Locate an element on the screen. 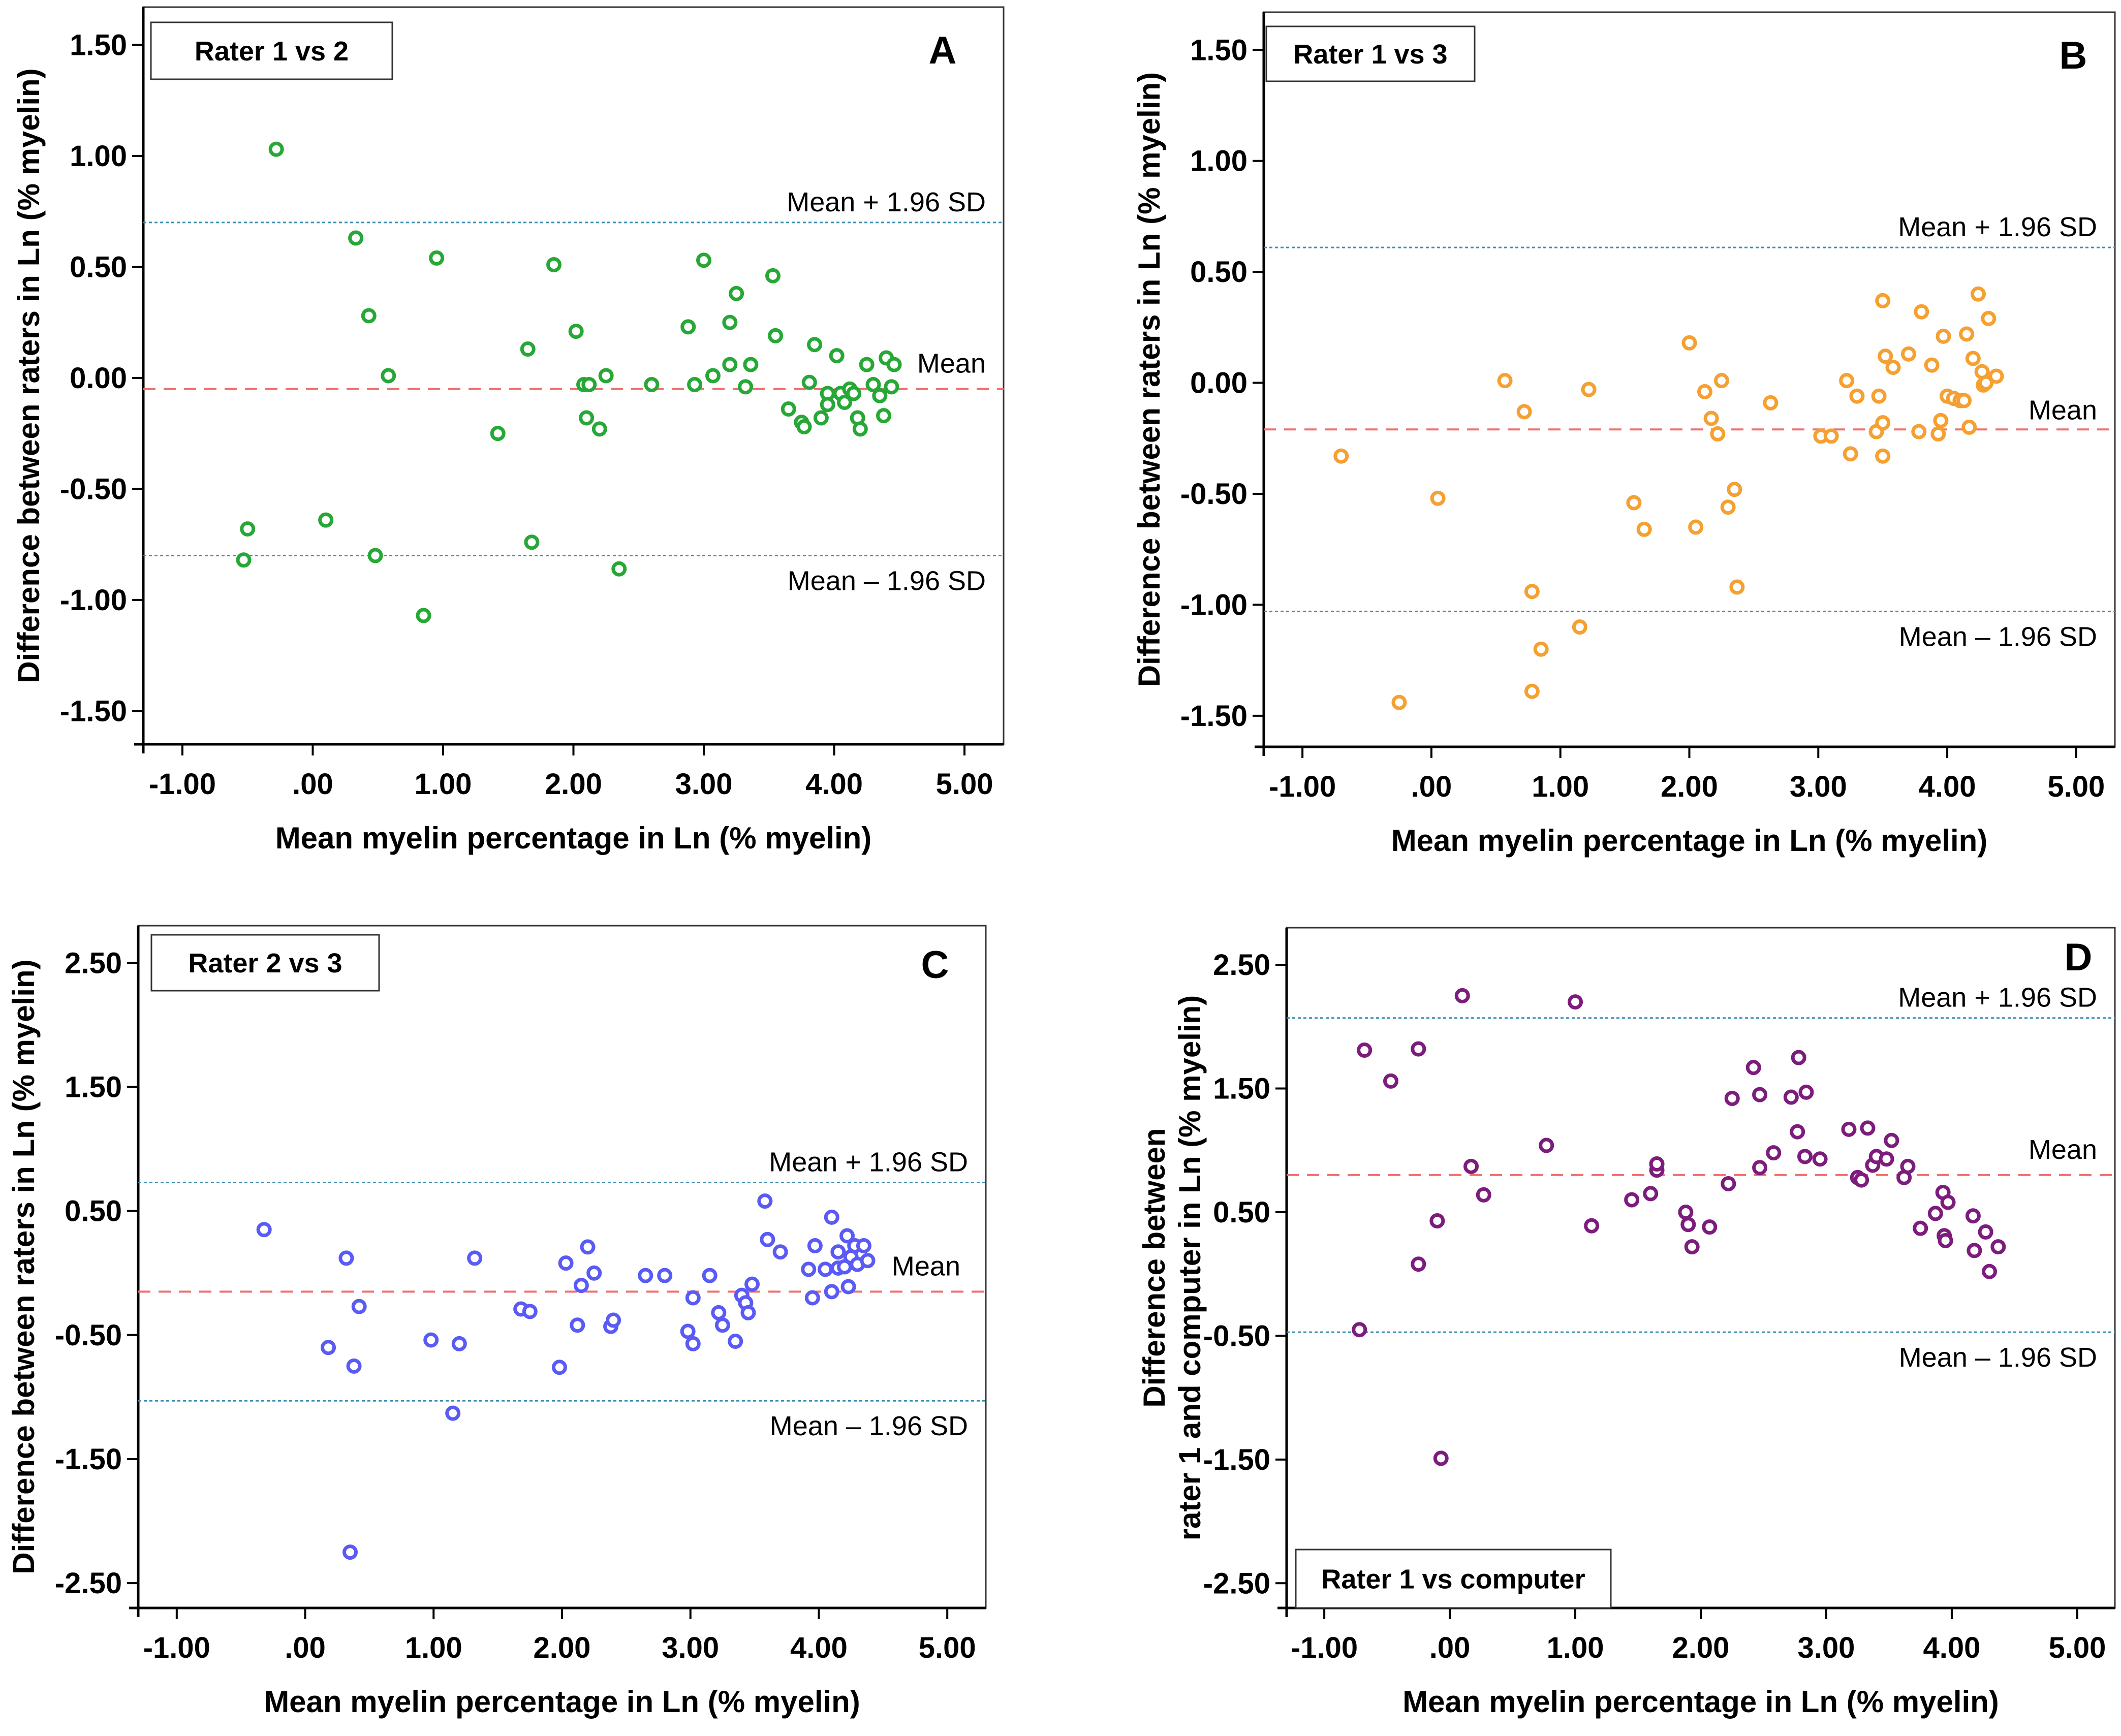  y-tick-label: -1.00 is located at coordinates (93, 600).